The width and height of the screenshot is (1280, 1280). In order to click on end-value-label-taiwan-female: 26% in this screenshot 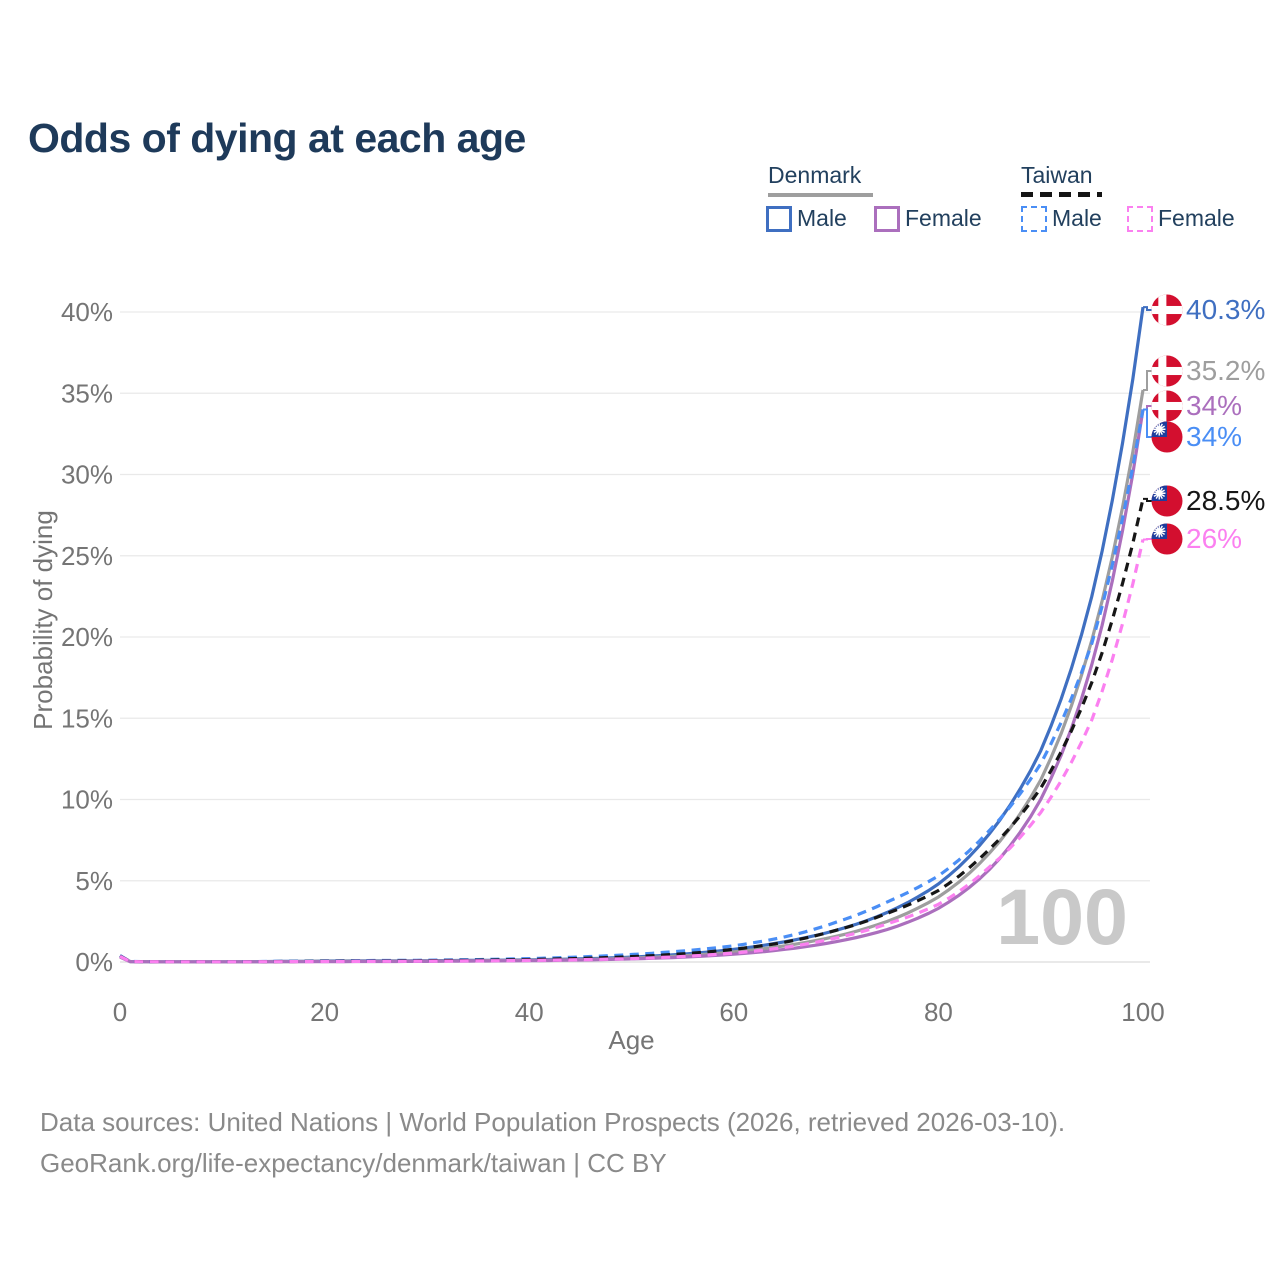, I will do `click(1214, 538)`.